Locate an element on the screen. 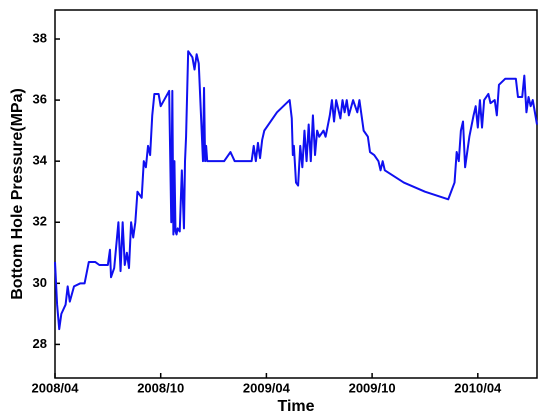 This screenshot has width=550, height=420. y-tick-label: 36 is located at coordinates (40, 99).